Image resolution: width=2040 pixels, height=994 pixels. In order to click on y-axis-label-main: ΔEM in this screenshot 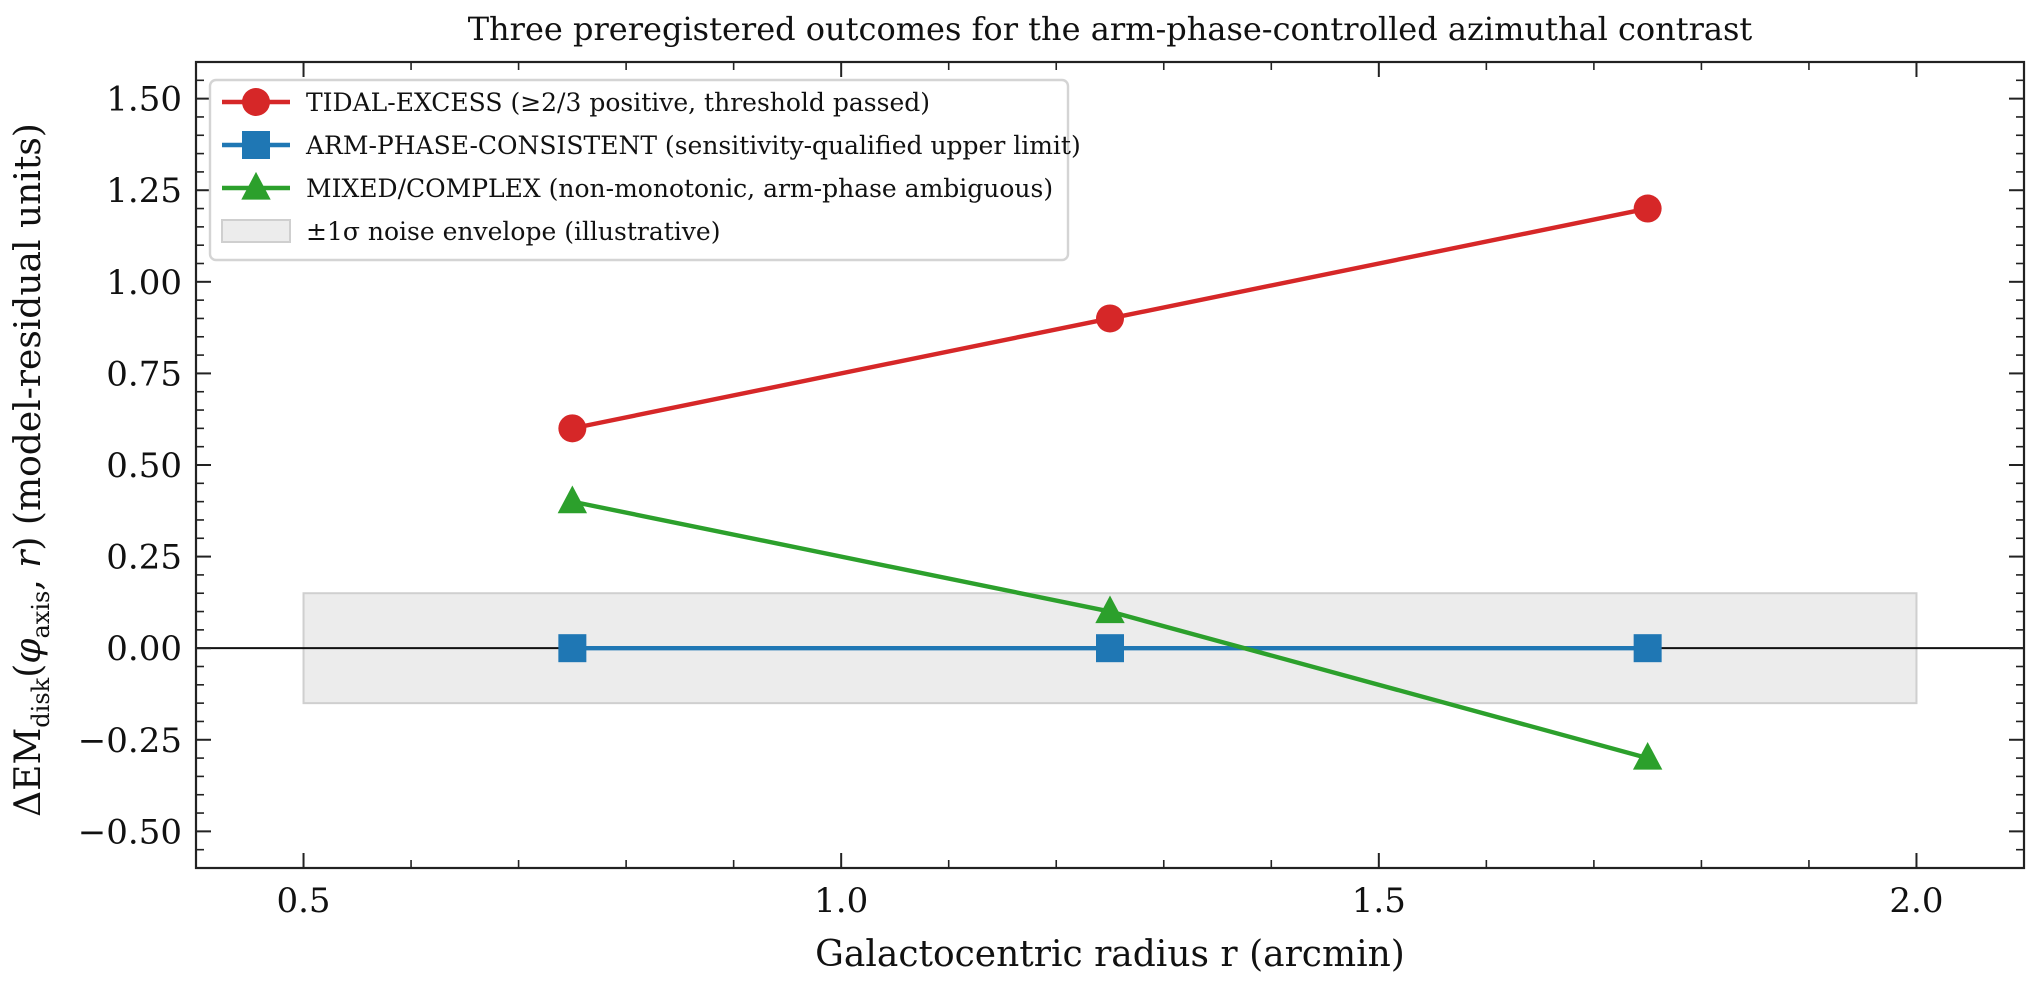, I will do `click(28, 772)`.